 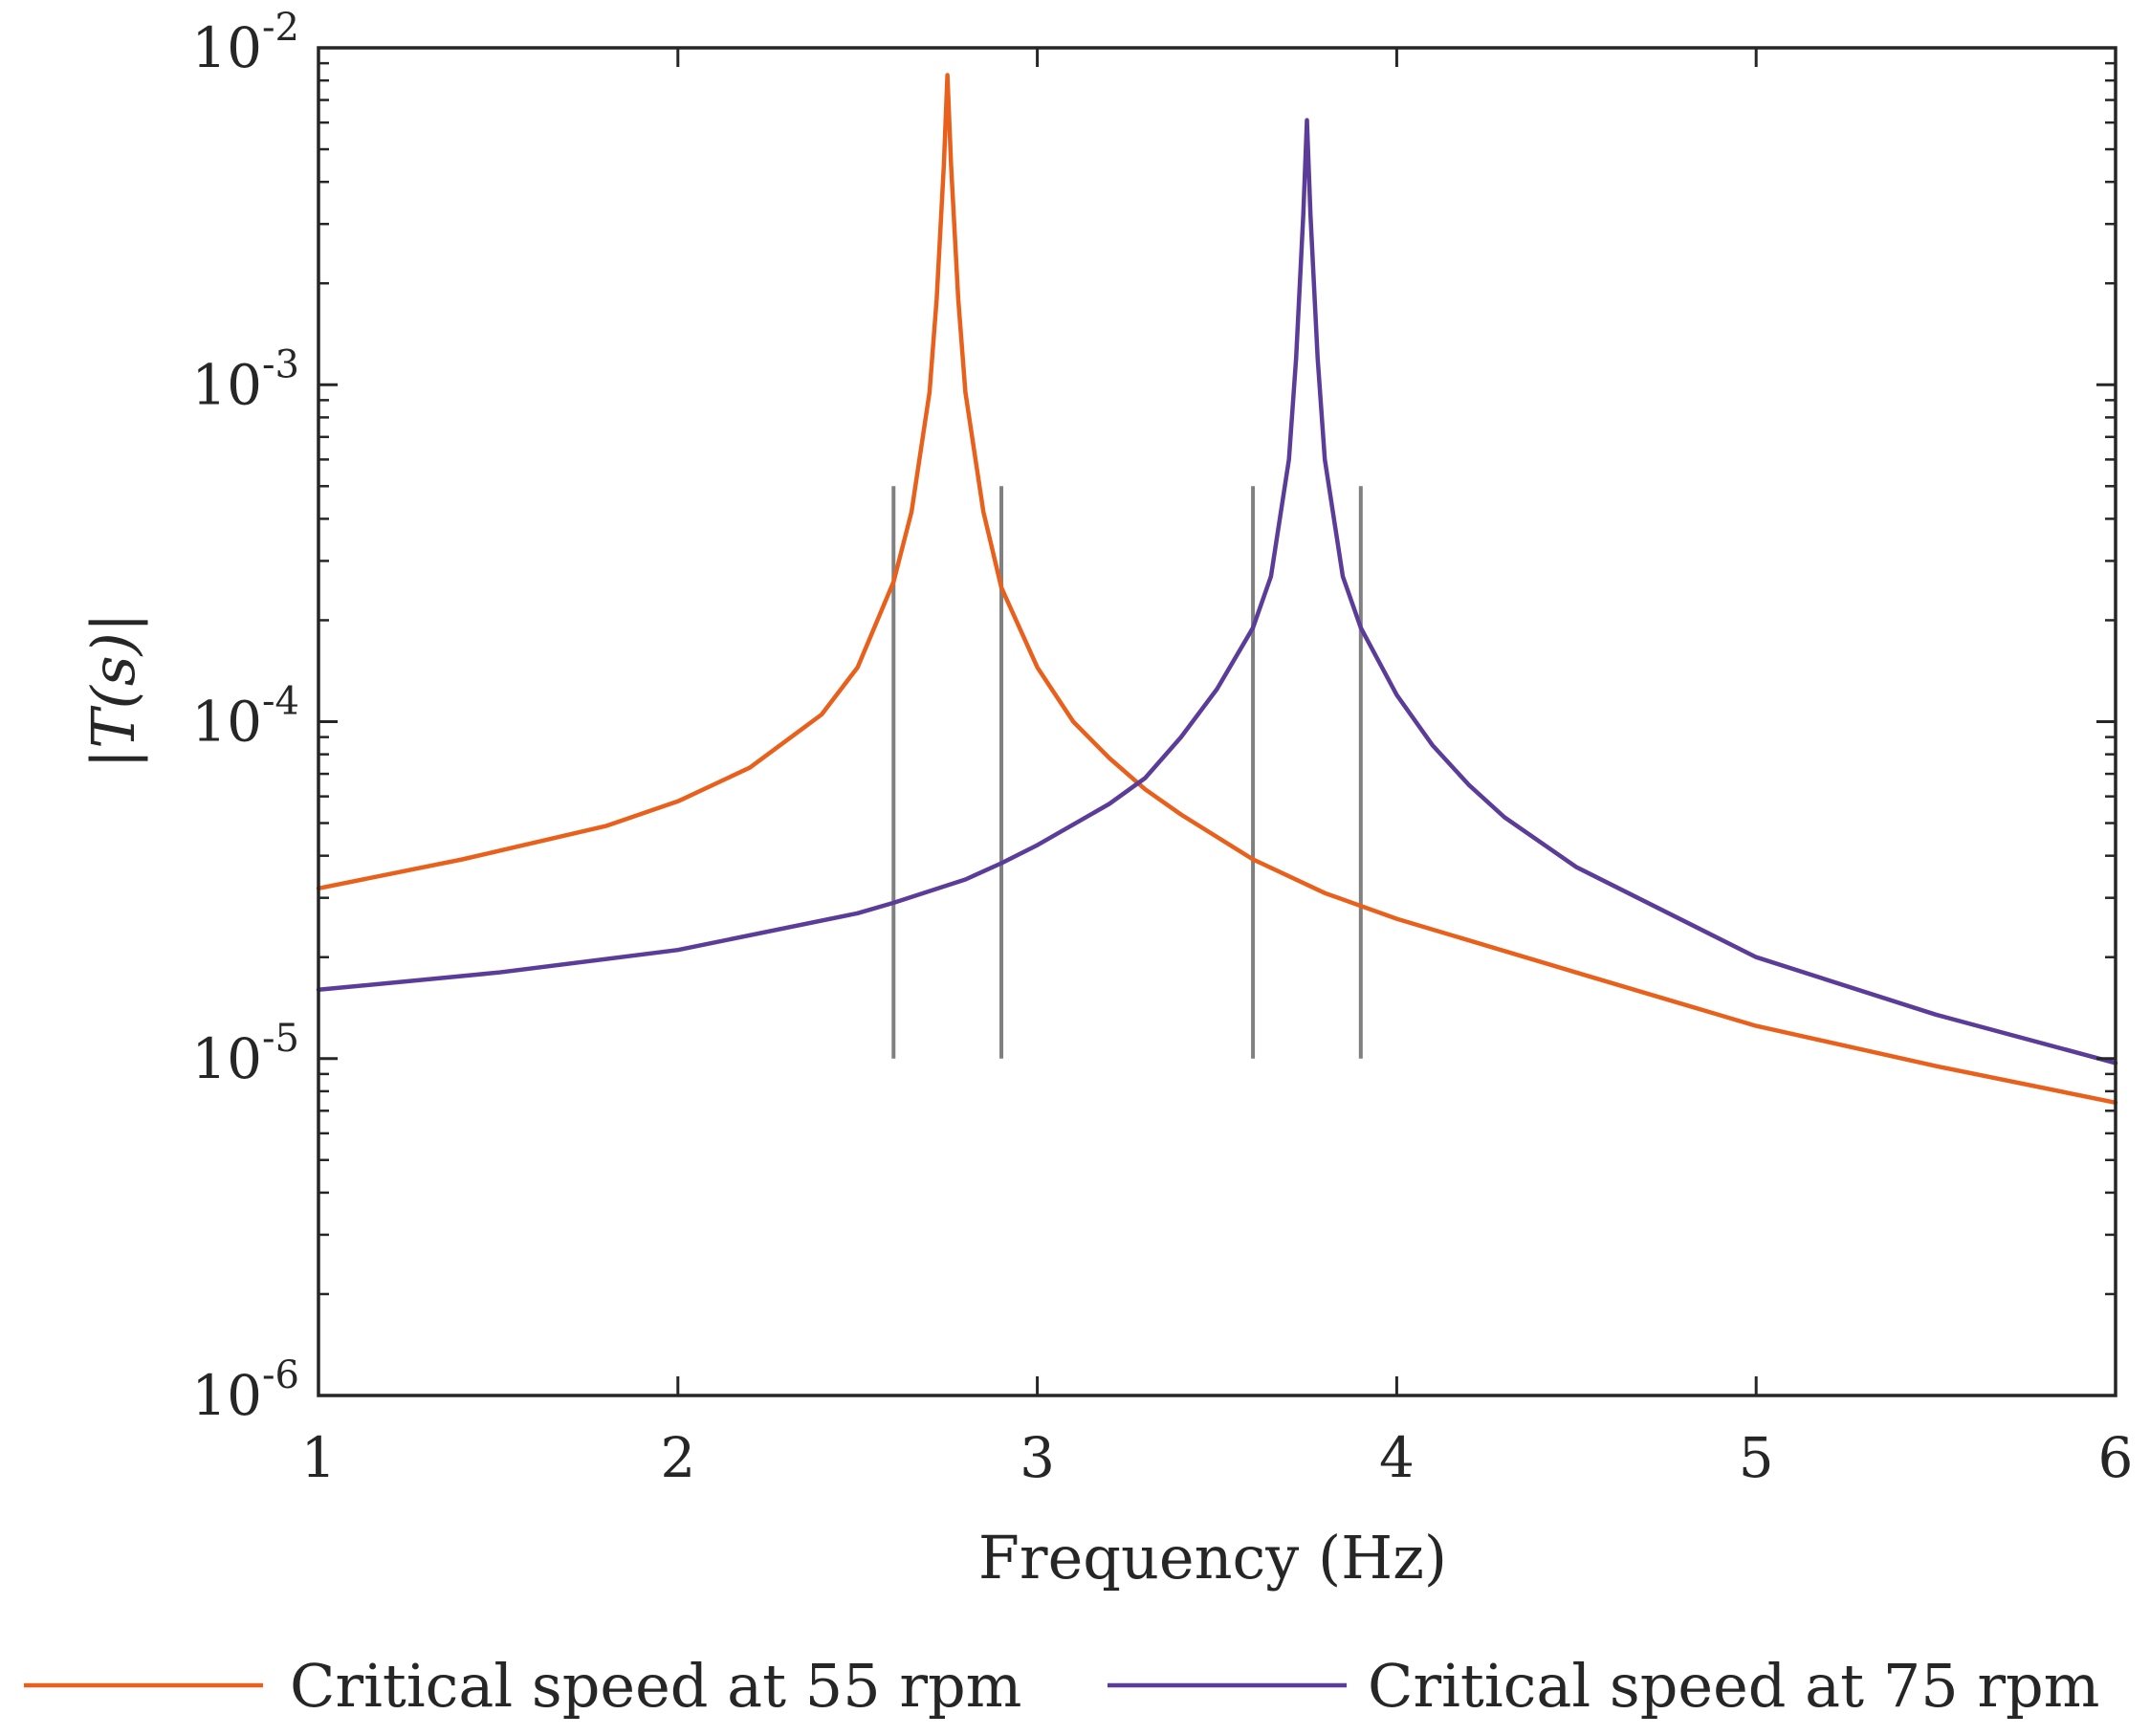 I want to click on y-tick-label-4: 10⁻³, so click(x=245, y=379).